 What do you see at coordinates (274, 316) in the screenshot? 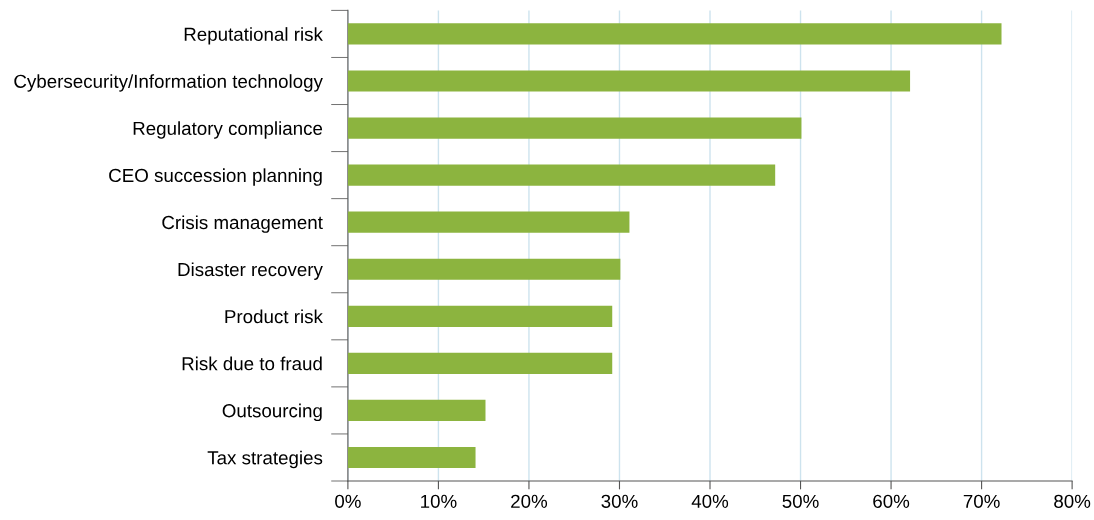
I see `y-tick-label: Product risk` at bounding box center [274, 316].